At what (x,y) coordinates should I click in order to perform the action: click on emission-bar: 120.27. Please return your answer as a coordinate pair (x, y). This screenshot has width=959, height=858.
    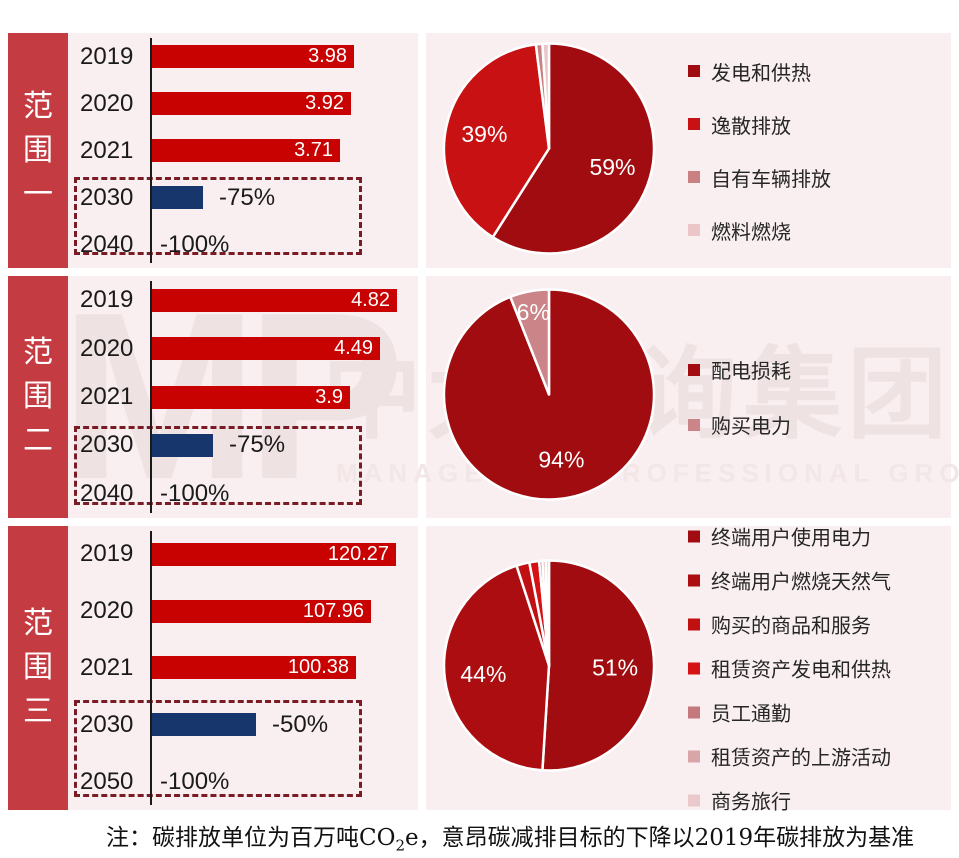
    Looking at the image, I should click on (274, 554).